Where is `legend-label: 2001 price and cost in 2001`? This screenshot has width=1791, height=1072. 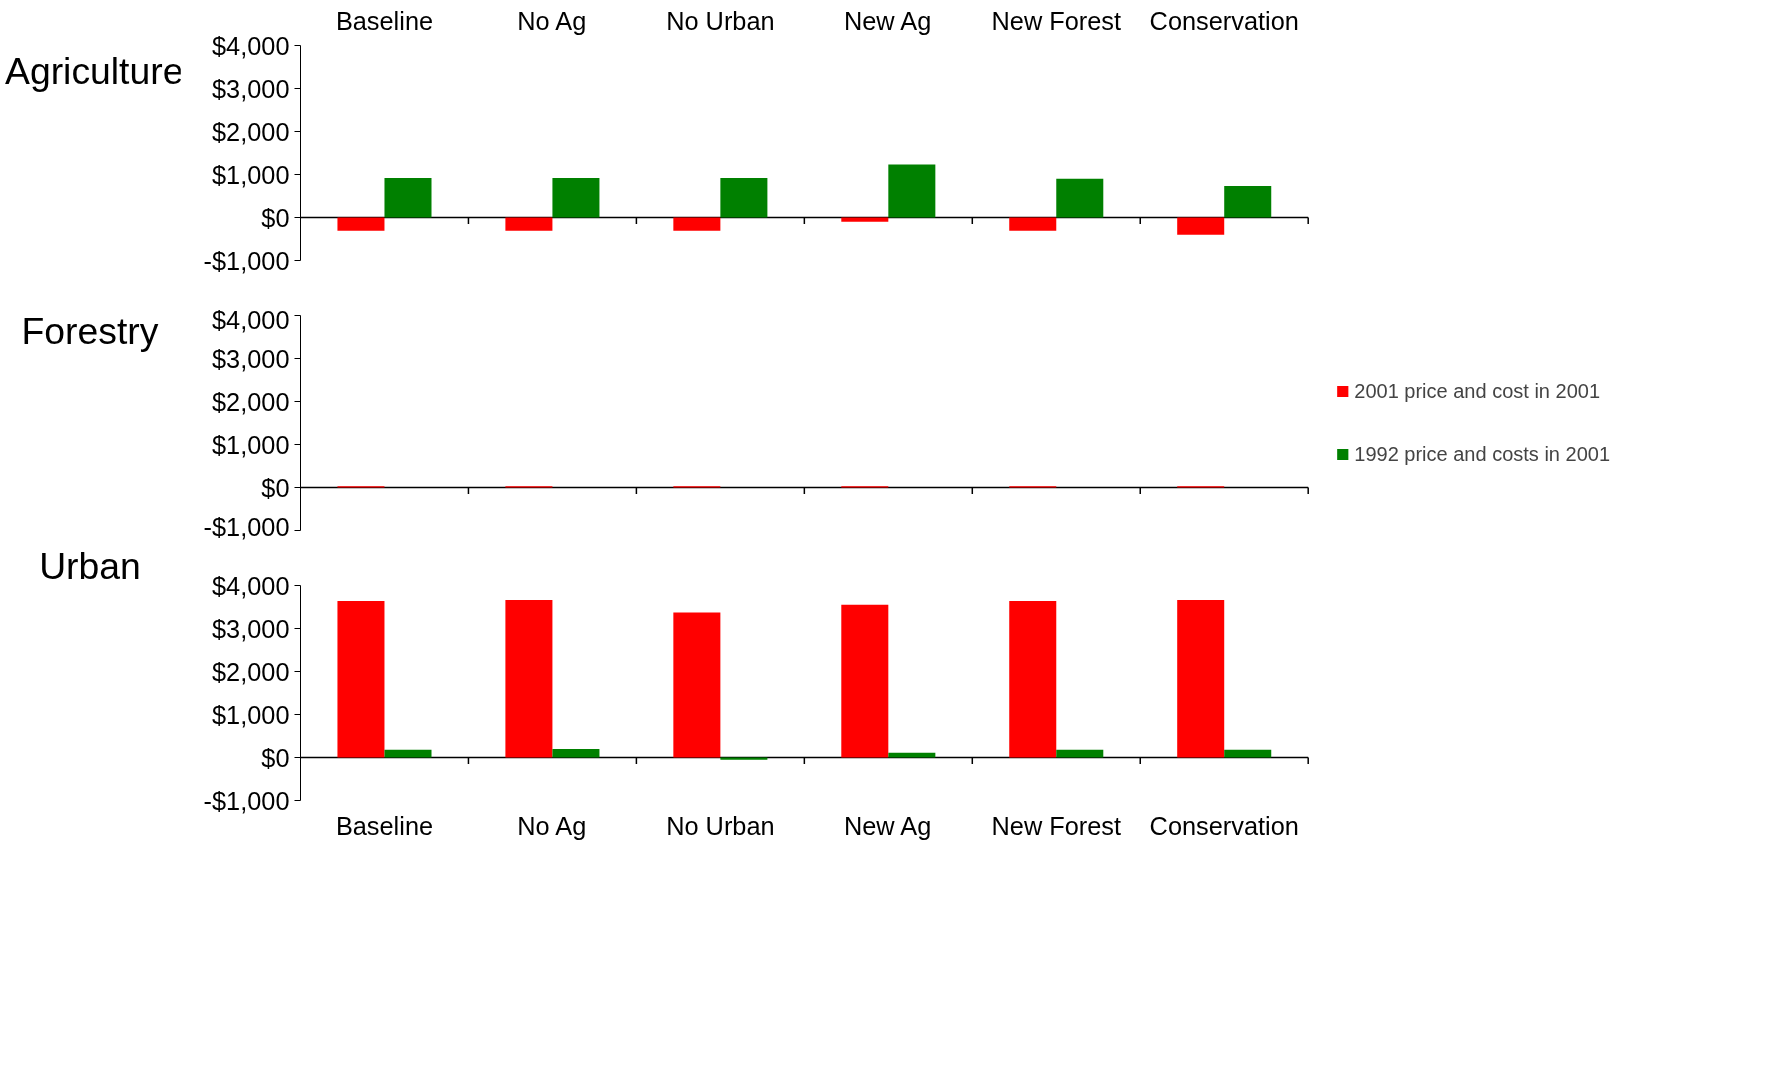 legend-label: 2001 price and cost in 2001 is located at coordinates (1477, 391).